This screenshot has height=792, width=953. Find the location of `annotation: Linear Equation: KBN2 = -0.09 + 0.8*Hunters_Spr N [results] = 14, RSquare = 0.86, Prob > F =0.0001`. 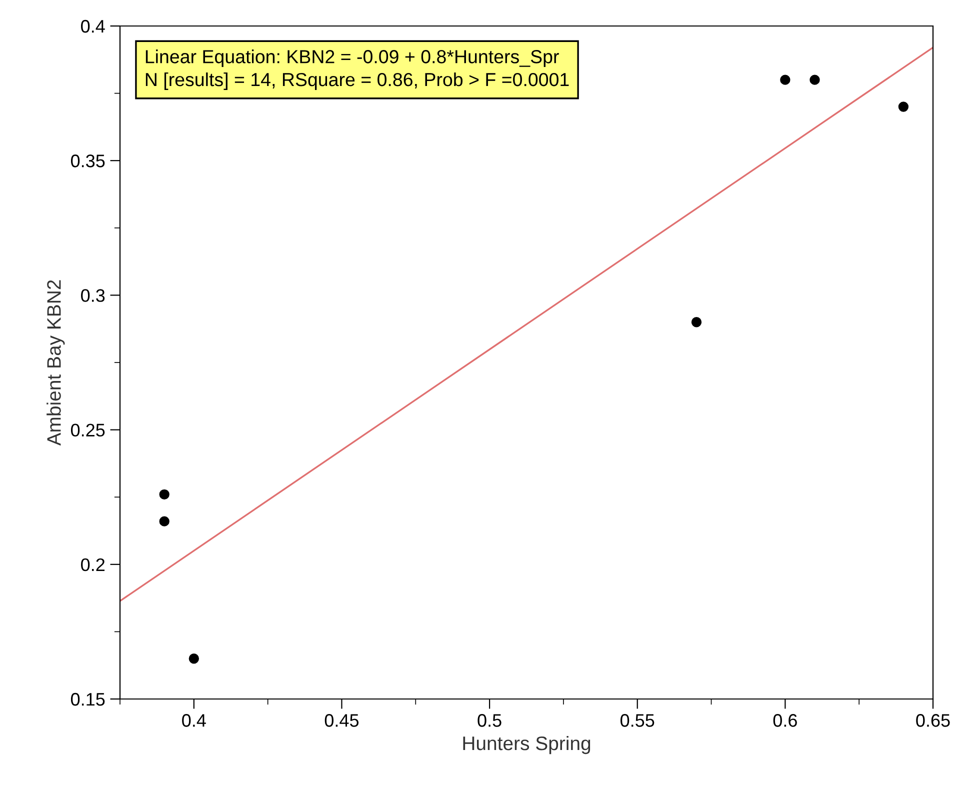

annotation: Linear Equation: KBN2 = -0.09 + 0.8*Hunters_Spr N [results] = 14, RSquare = 0.86, Prob > F =0.0001 is located at coordinates (357, 70).